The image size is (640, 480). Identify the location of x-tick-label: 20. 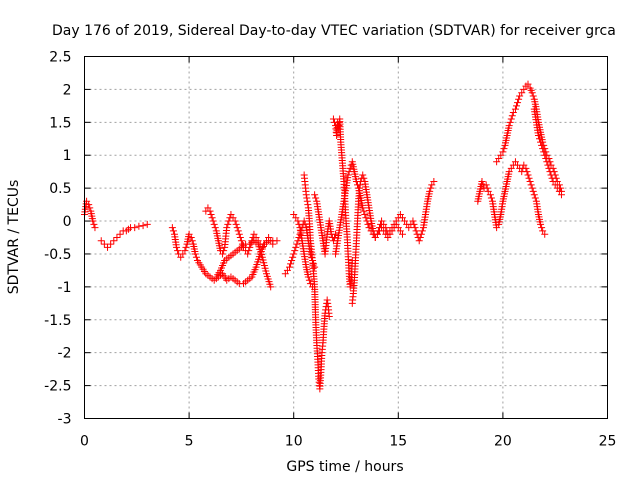
(503, 442).